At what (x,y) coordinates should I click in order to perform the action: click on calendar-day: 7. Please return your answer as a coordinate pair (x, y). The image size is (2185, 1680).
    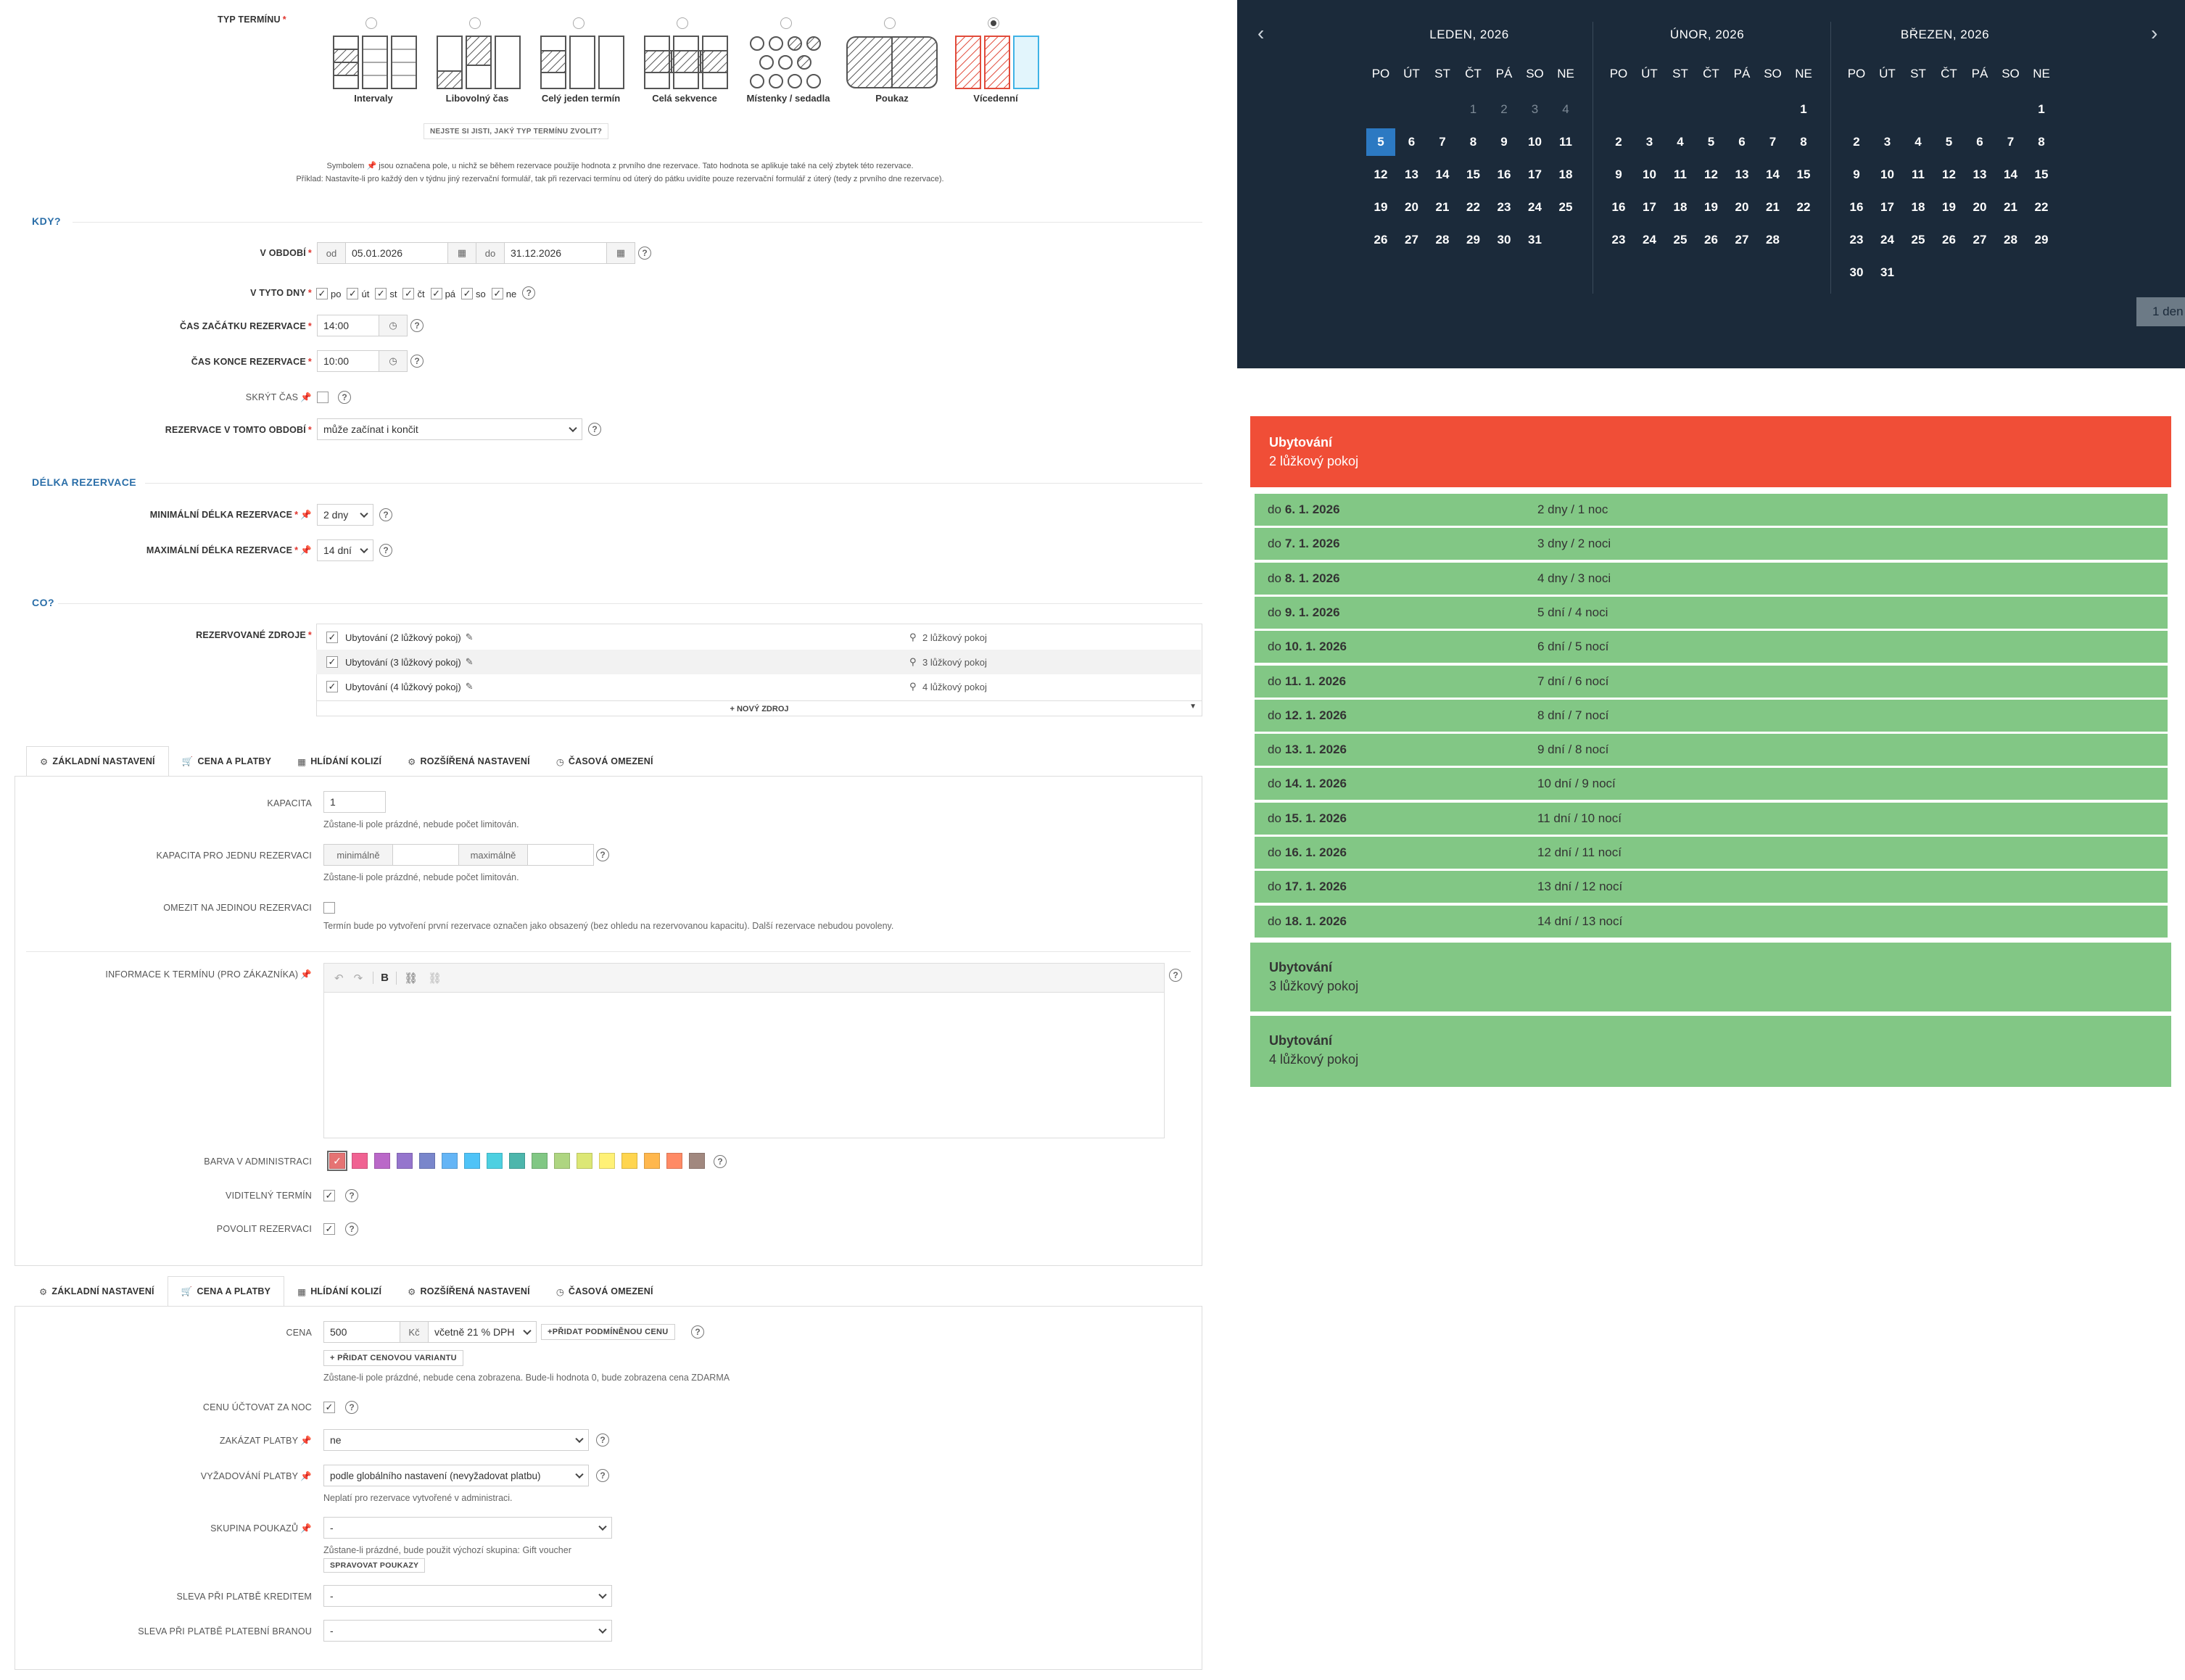
    Looking at the image, I should click on (2011, 142).